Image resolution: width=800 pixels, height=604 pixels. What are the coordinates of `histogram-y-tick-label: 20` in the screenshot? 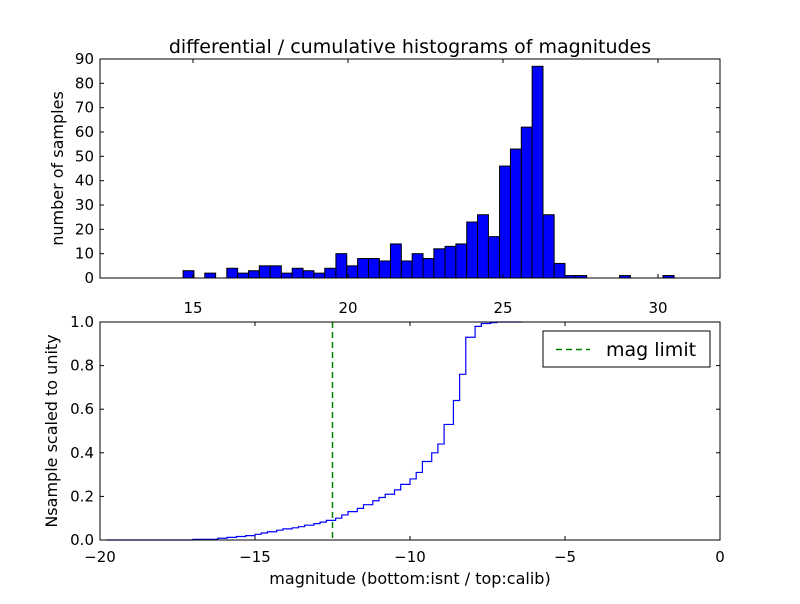 It's located at (84, 229).